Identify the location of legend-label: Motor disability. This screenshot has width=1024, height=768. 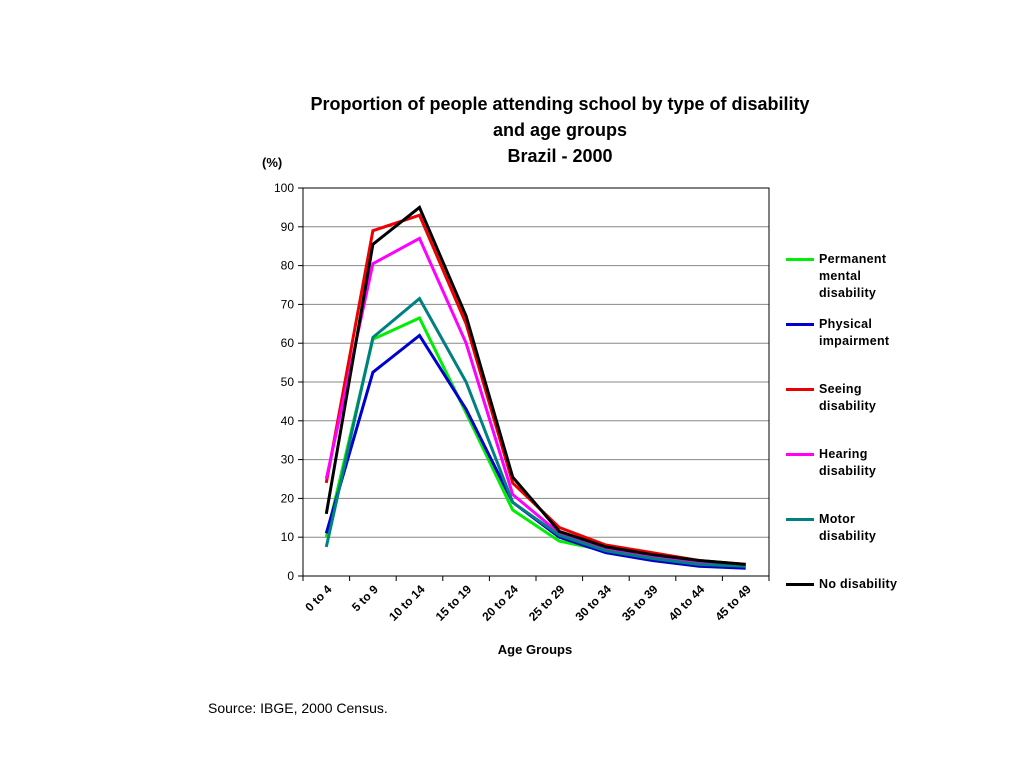
(848, 527).